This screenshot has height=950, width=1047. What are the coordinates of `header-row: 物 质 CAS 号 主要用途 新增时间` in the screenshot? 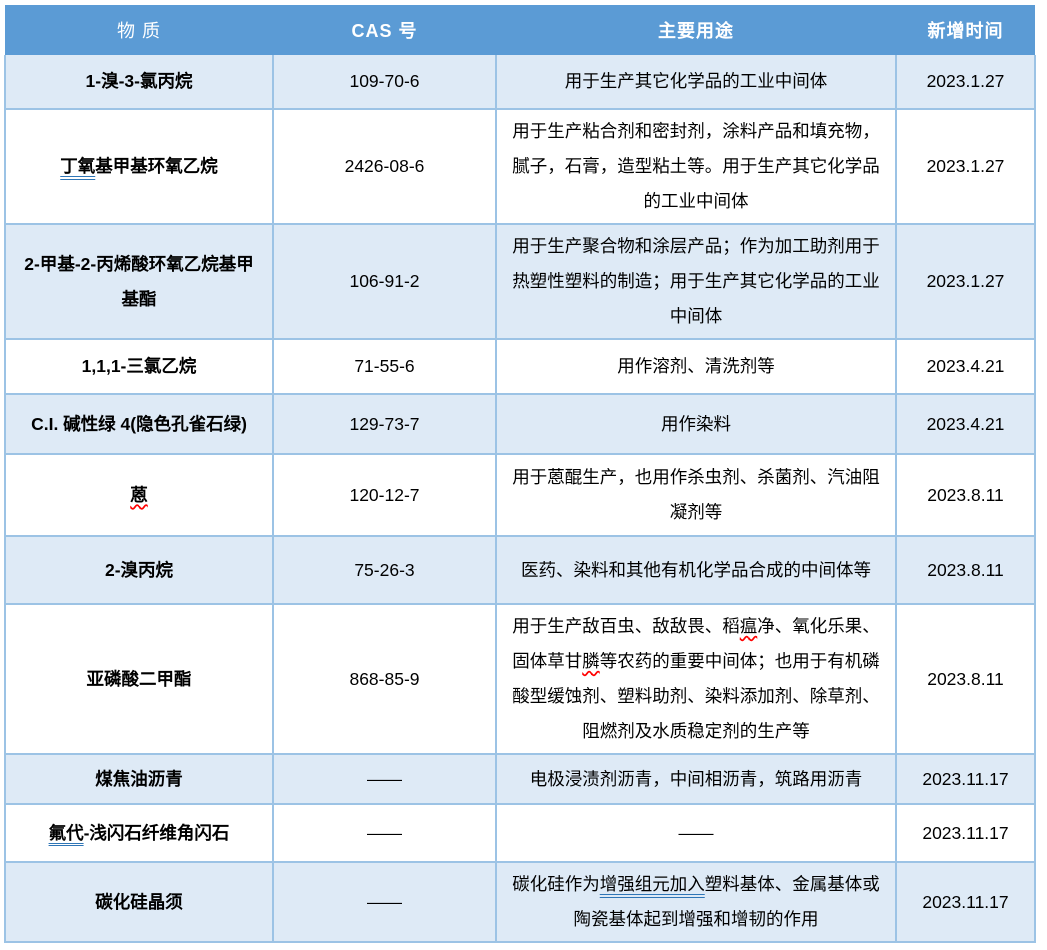 It's located at (520, 30).